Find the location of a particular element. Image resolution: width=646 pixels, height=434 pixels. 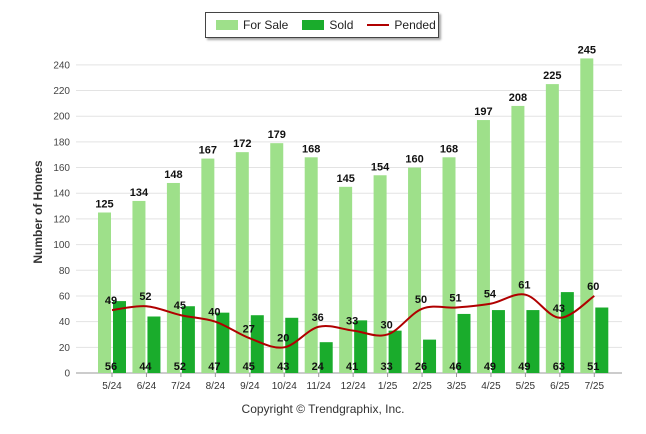

label-for-sale: 197 is located at coordinates (483, 112).